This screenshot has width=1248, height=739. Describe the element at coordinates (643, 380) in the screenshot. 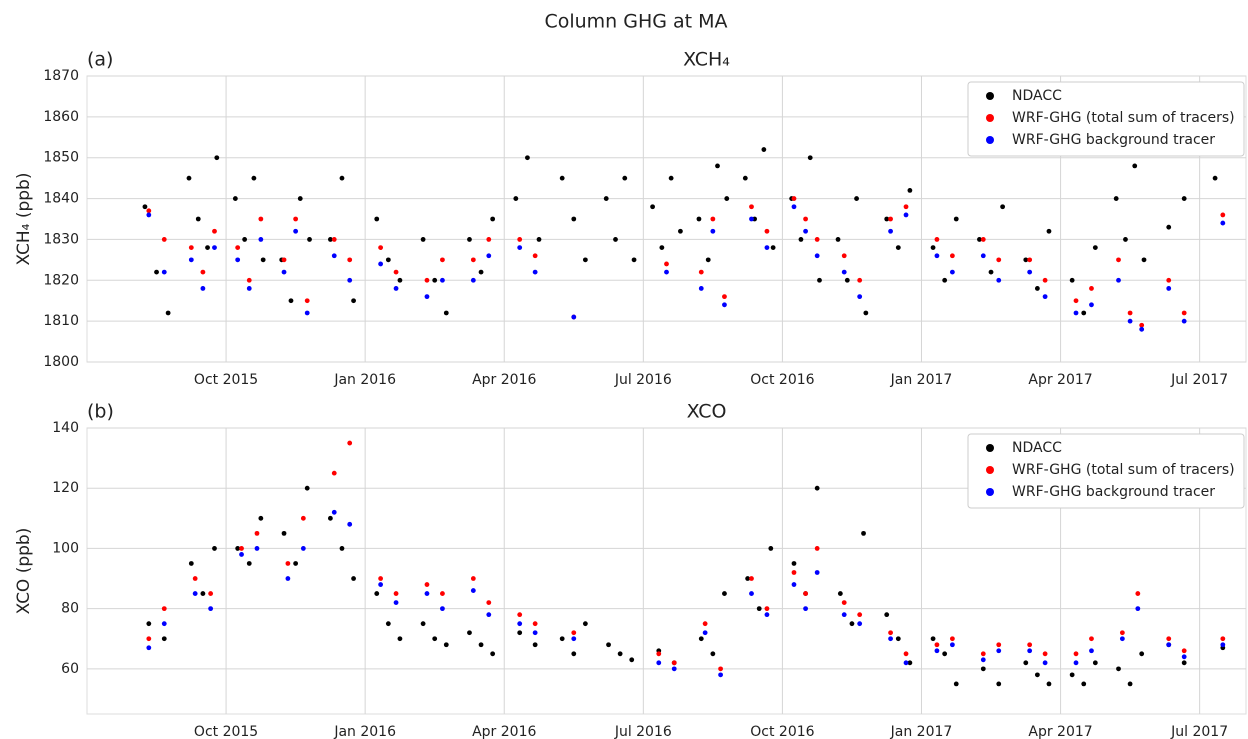

I see `x-tick-label: Jul 2016` at that location.